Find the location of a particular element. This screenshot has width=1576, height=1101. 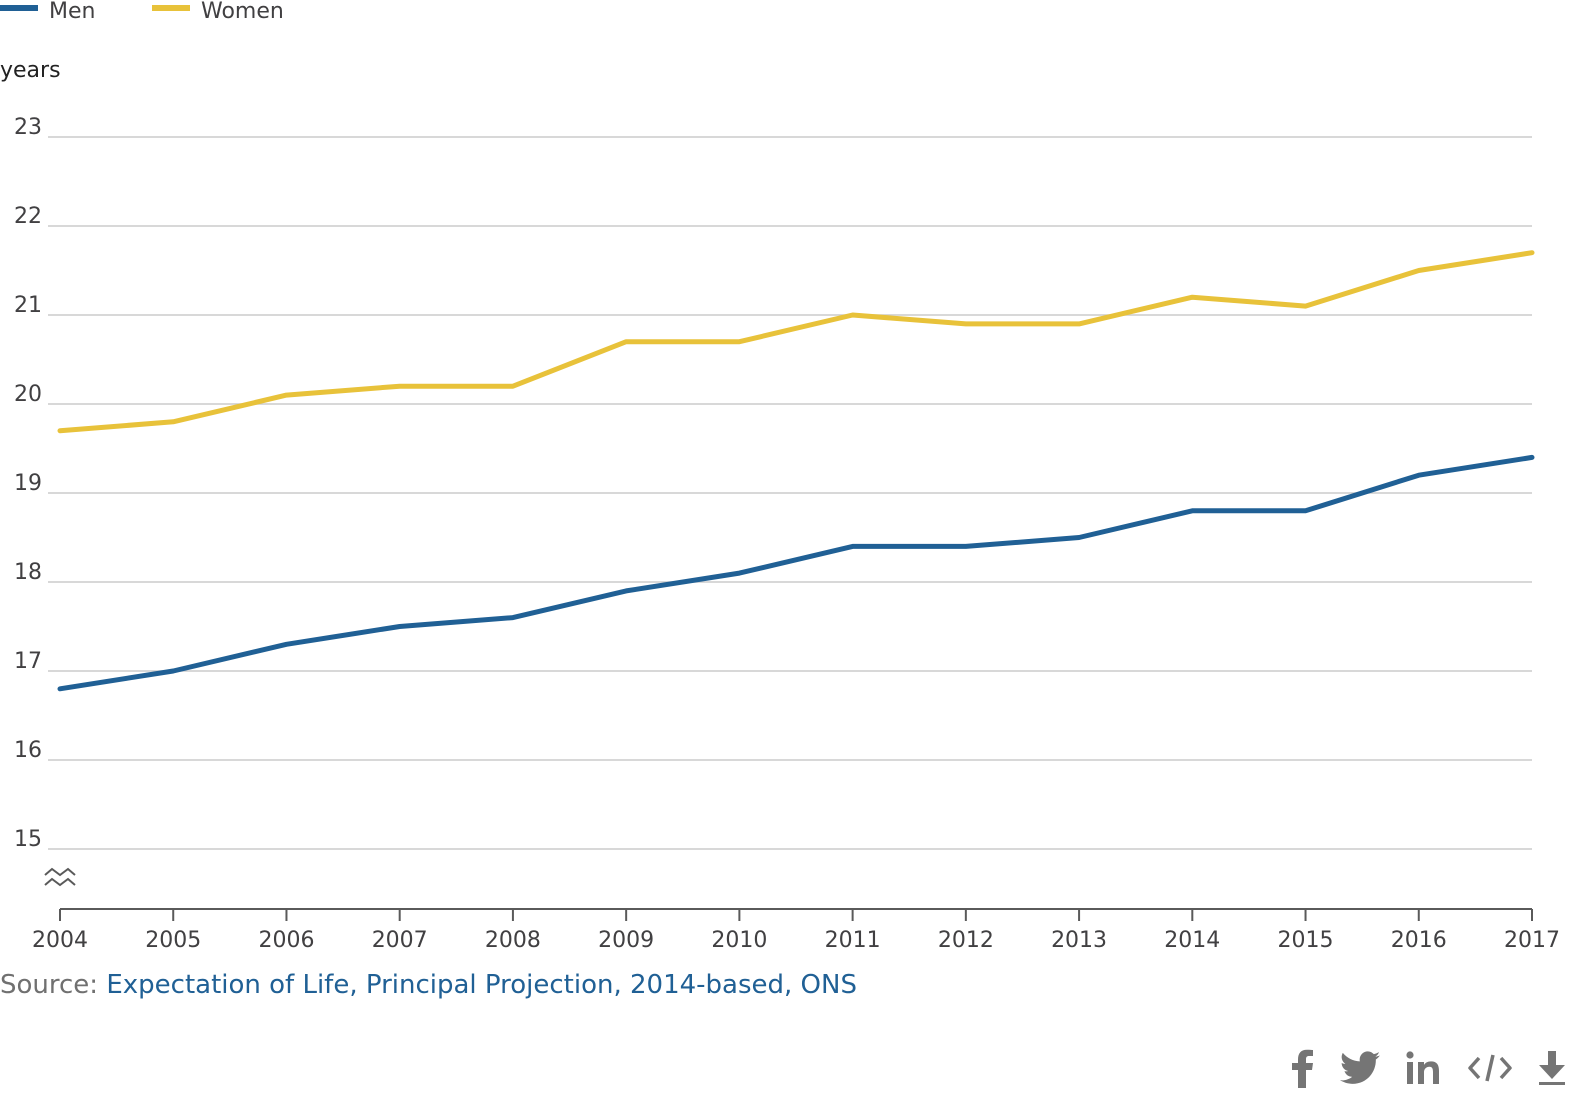

y-tick-label: 19 is located at coordinates (28, 483).